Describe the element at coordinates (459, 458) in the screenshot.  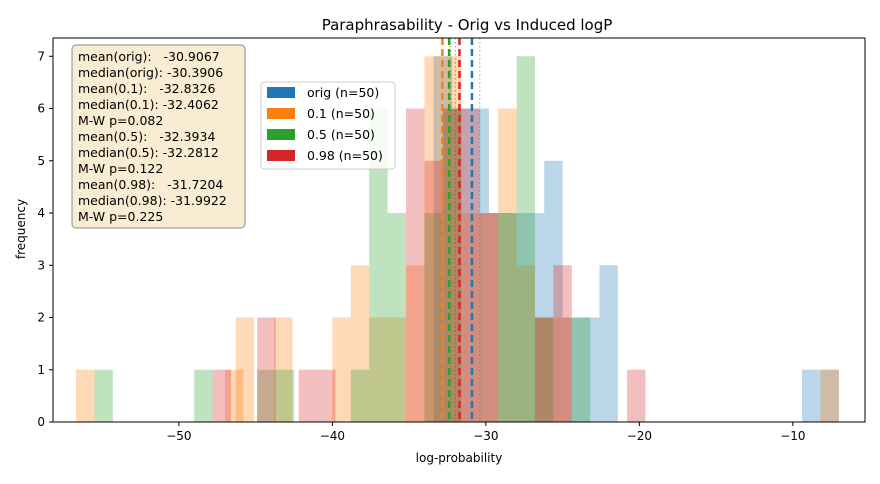
I see `x-axis-label: log-probability` at that location.